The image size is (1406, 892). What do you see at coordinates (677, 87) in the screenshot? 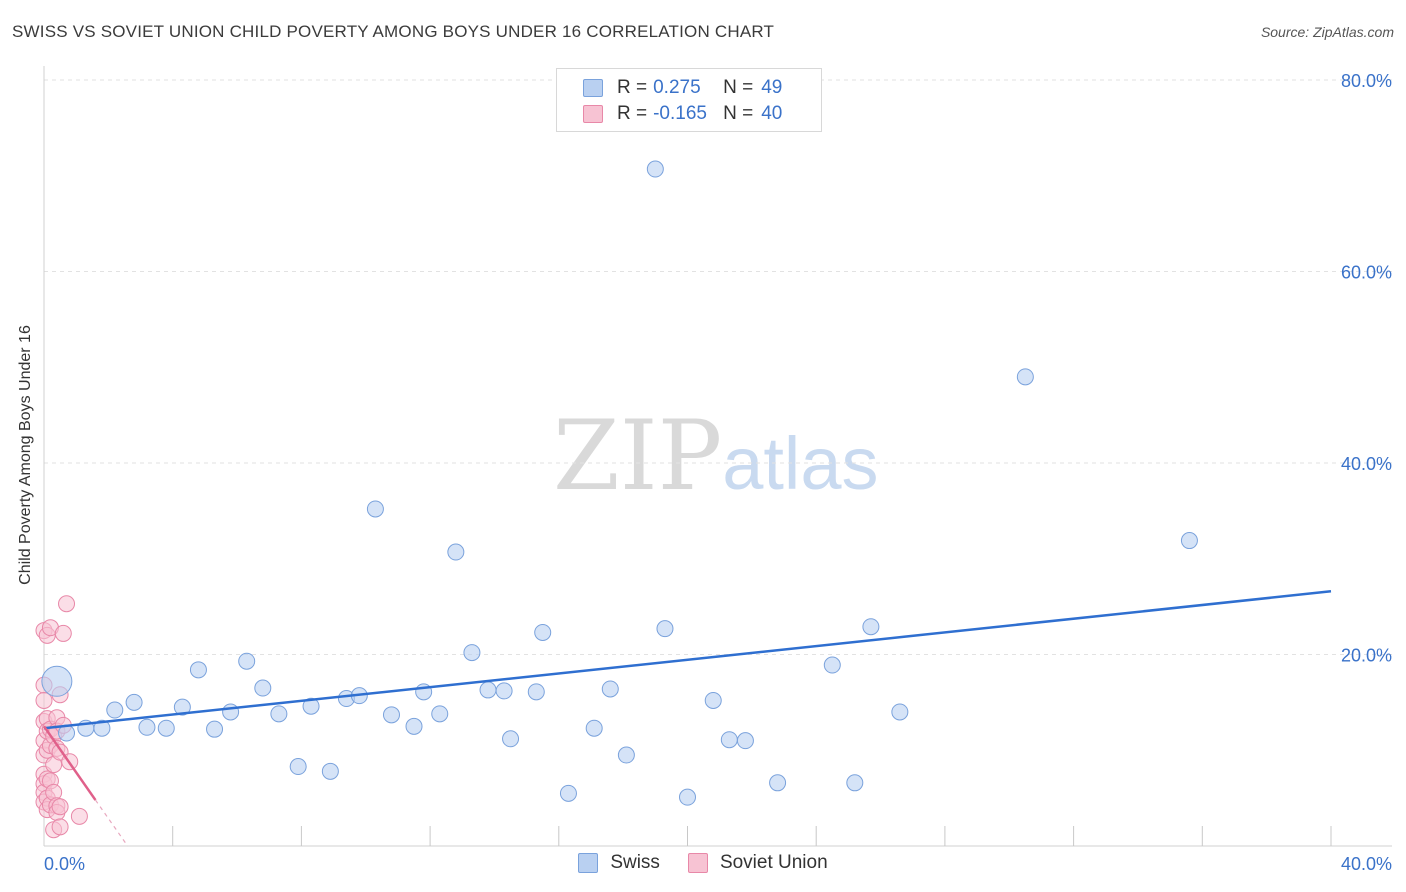
I see `r-value: 0.275` at bounding box center [677, 87].